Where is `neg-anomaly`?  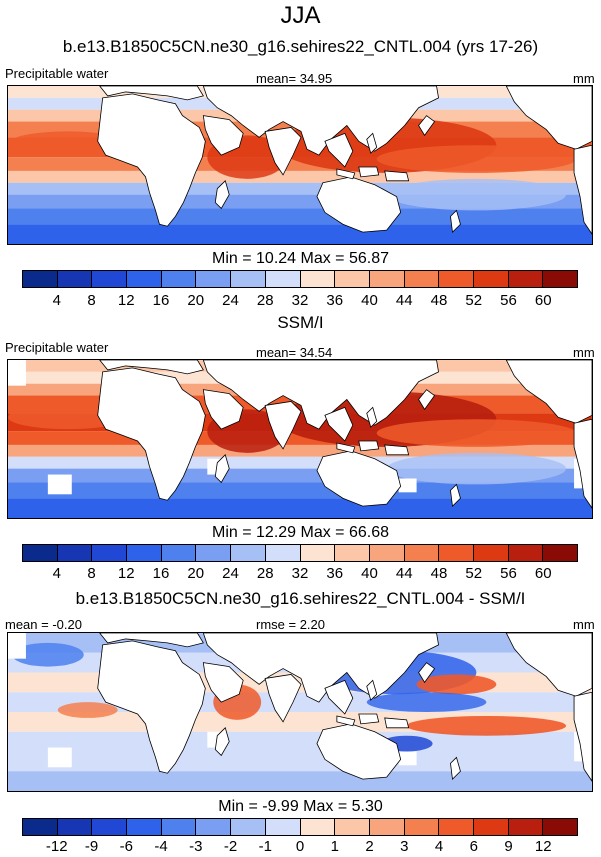
neg-anomaly is located at coordinates (426, 702).